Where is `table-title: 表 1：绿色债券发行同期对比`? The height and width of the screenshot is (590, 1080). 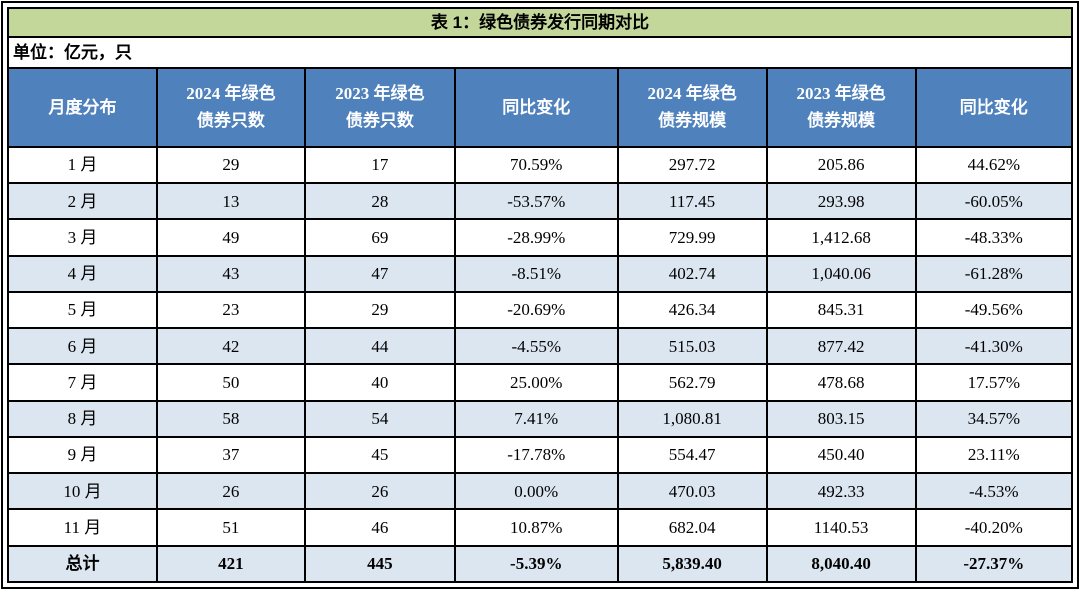
table-title: 表 1：绿色债券发行同期对比 is located at coordinates (540, 22).